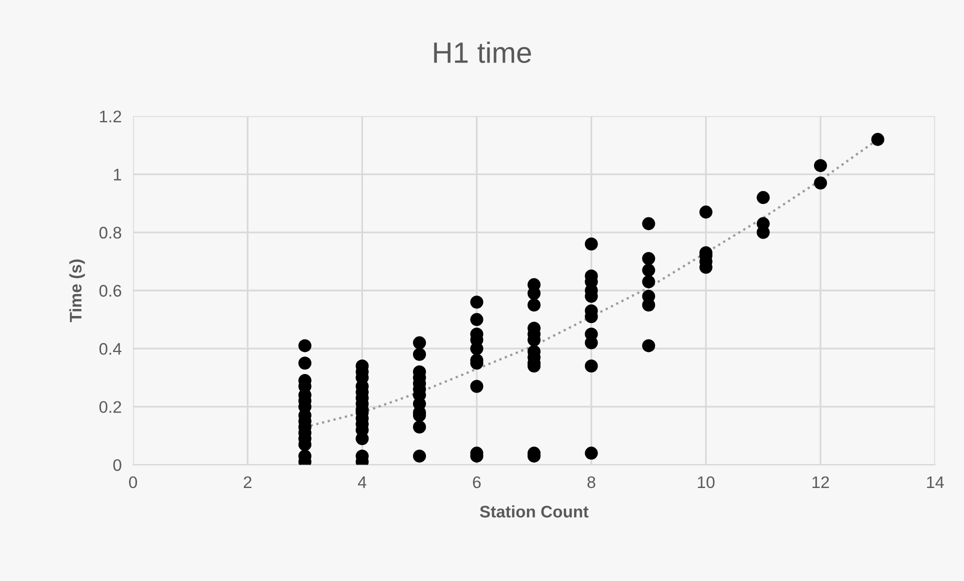 Image resolution: width=964 pixels, height=581 pixels. What do you see at coordinates (111, 116) in the screenshot?
I see `y-tick-label: 1.2` at bounding box center [111, 116].